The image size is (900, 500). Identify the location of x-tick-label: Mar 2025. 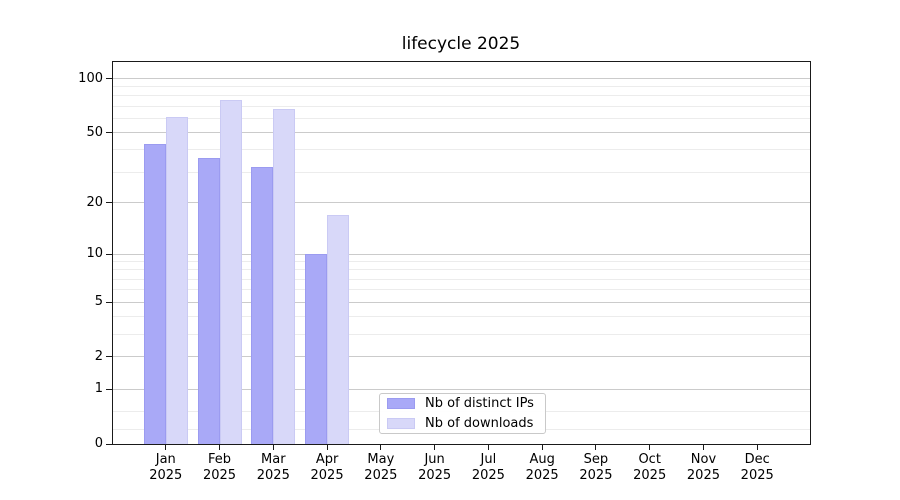
(273, 467).